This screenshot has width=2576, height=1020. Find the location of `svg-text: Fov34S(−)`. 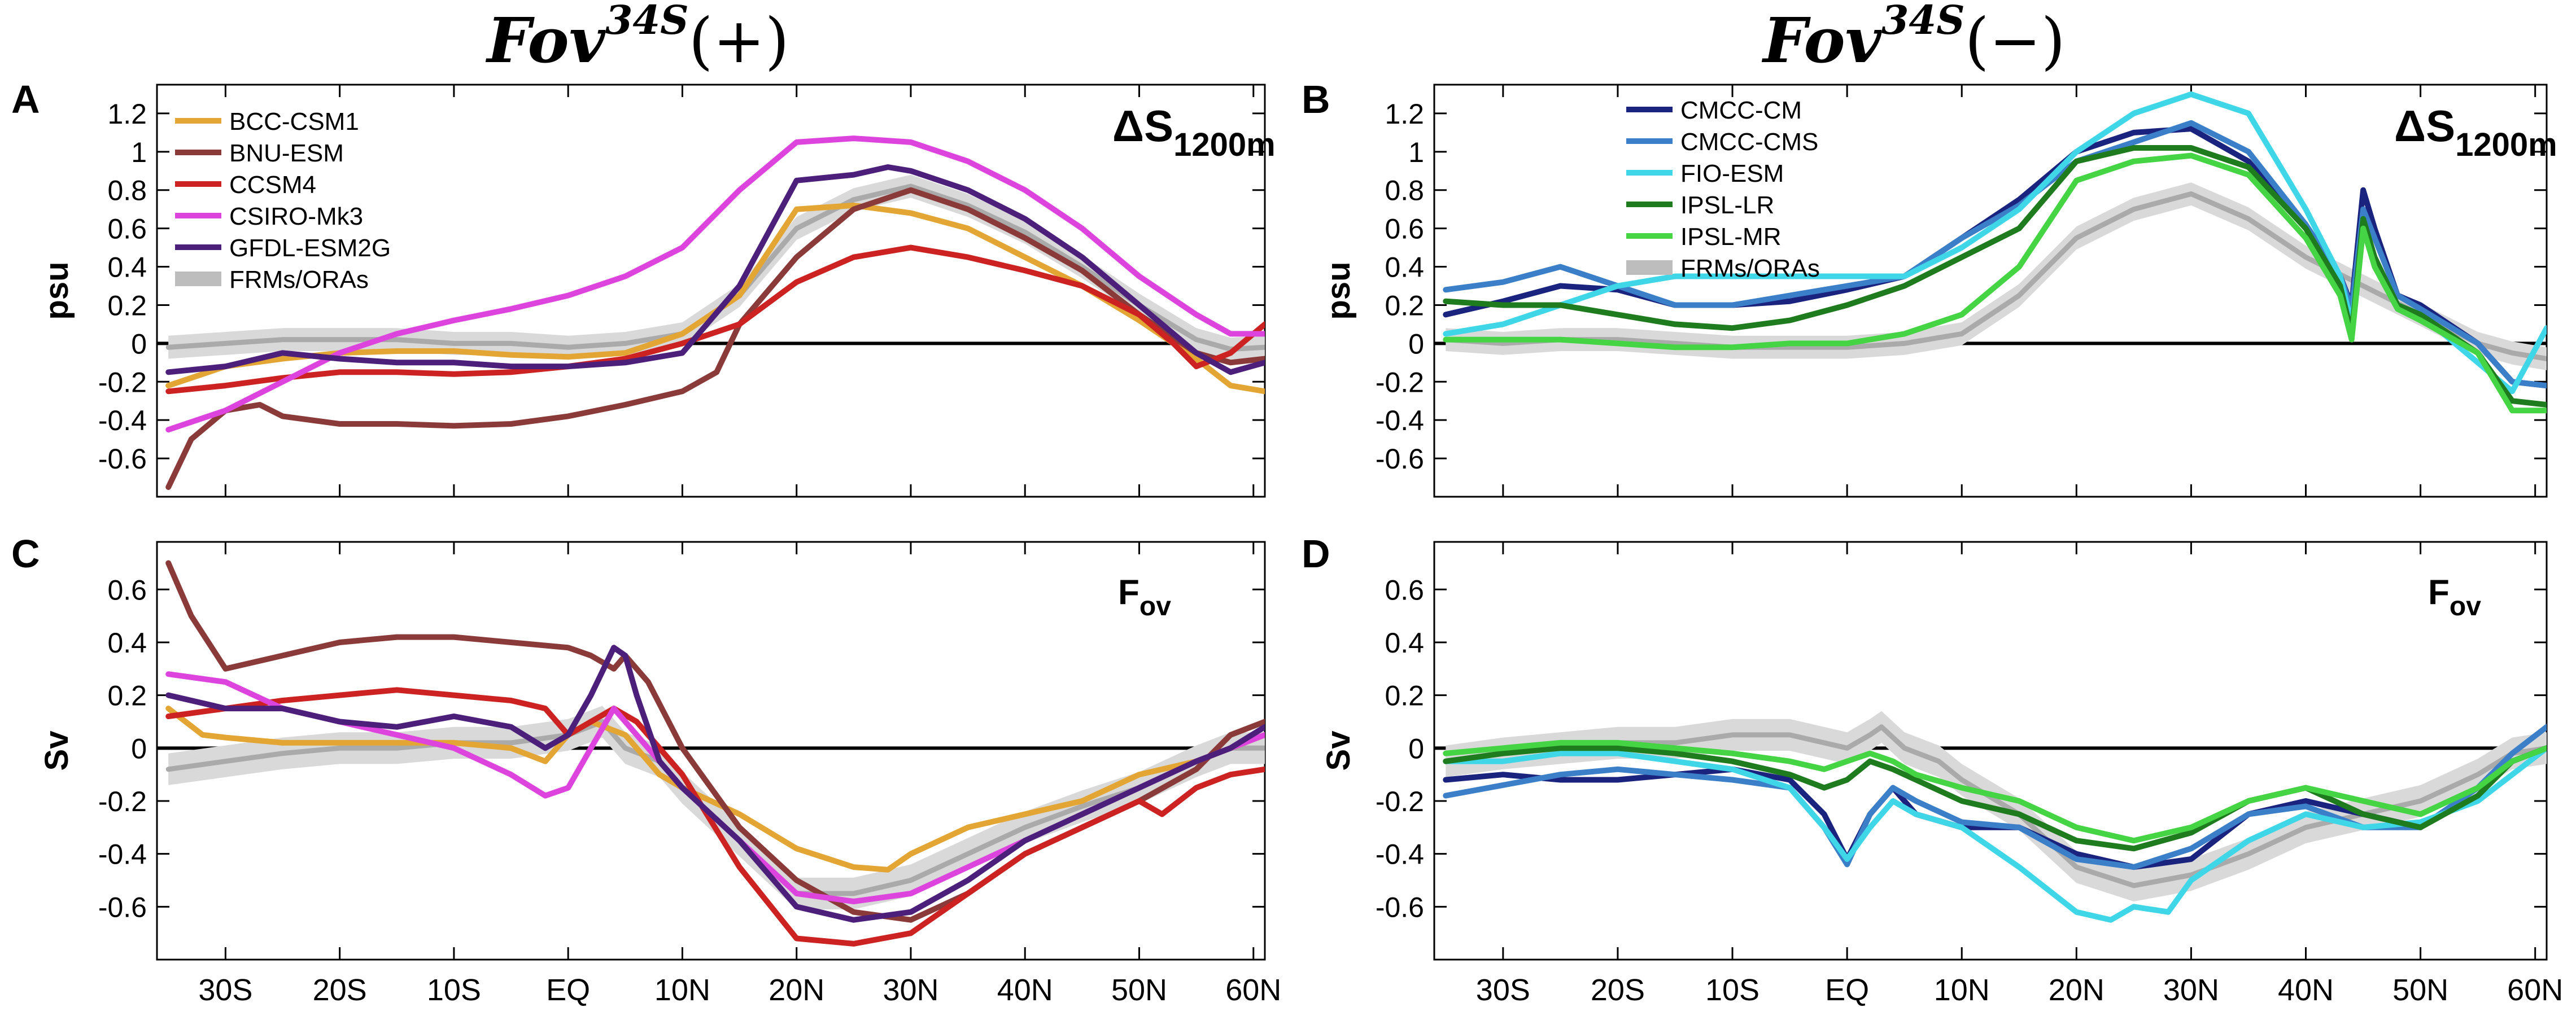

svg-text: Fov34S(−) is located at coordinates (1913, 38).